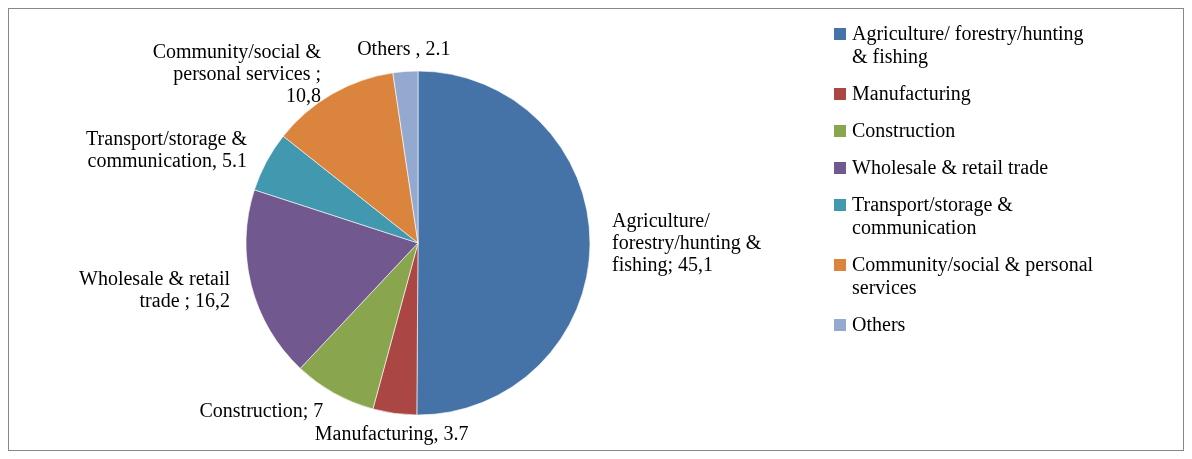  Describe the element at coordinates (879, 324) in the screenshot. I see `legend-label: Others` at that location.